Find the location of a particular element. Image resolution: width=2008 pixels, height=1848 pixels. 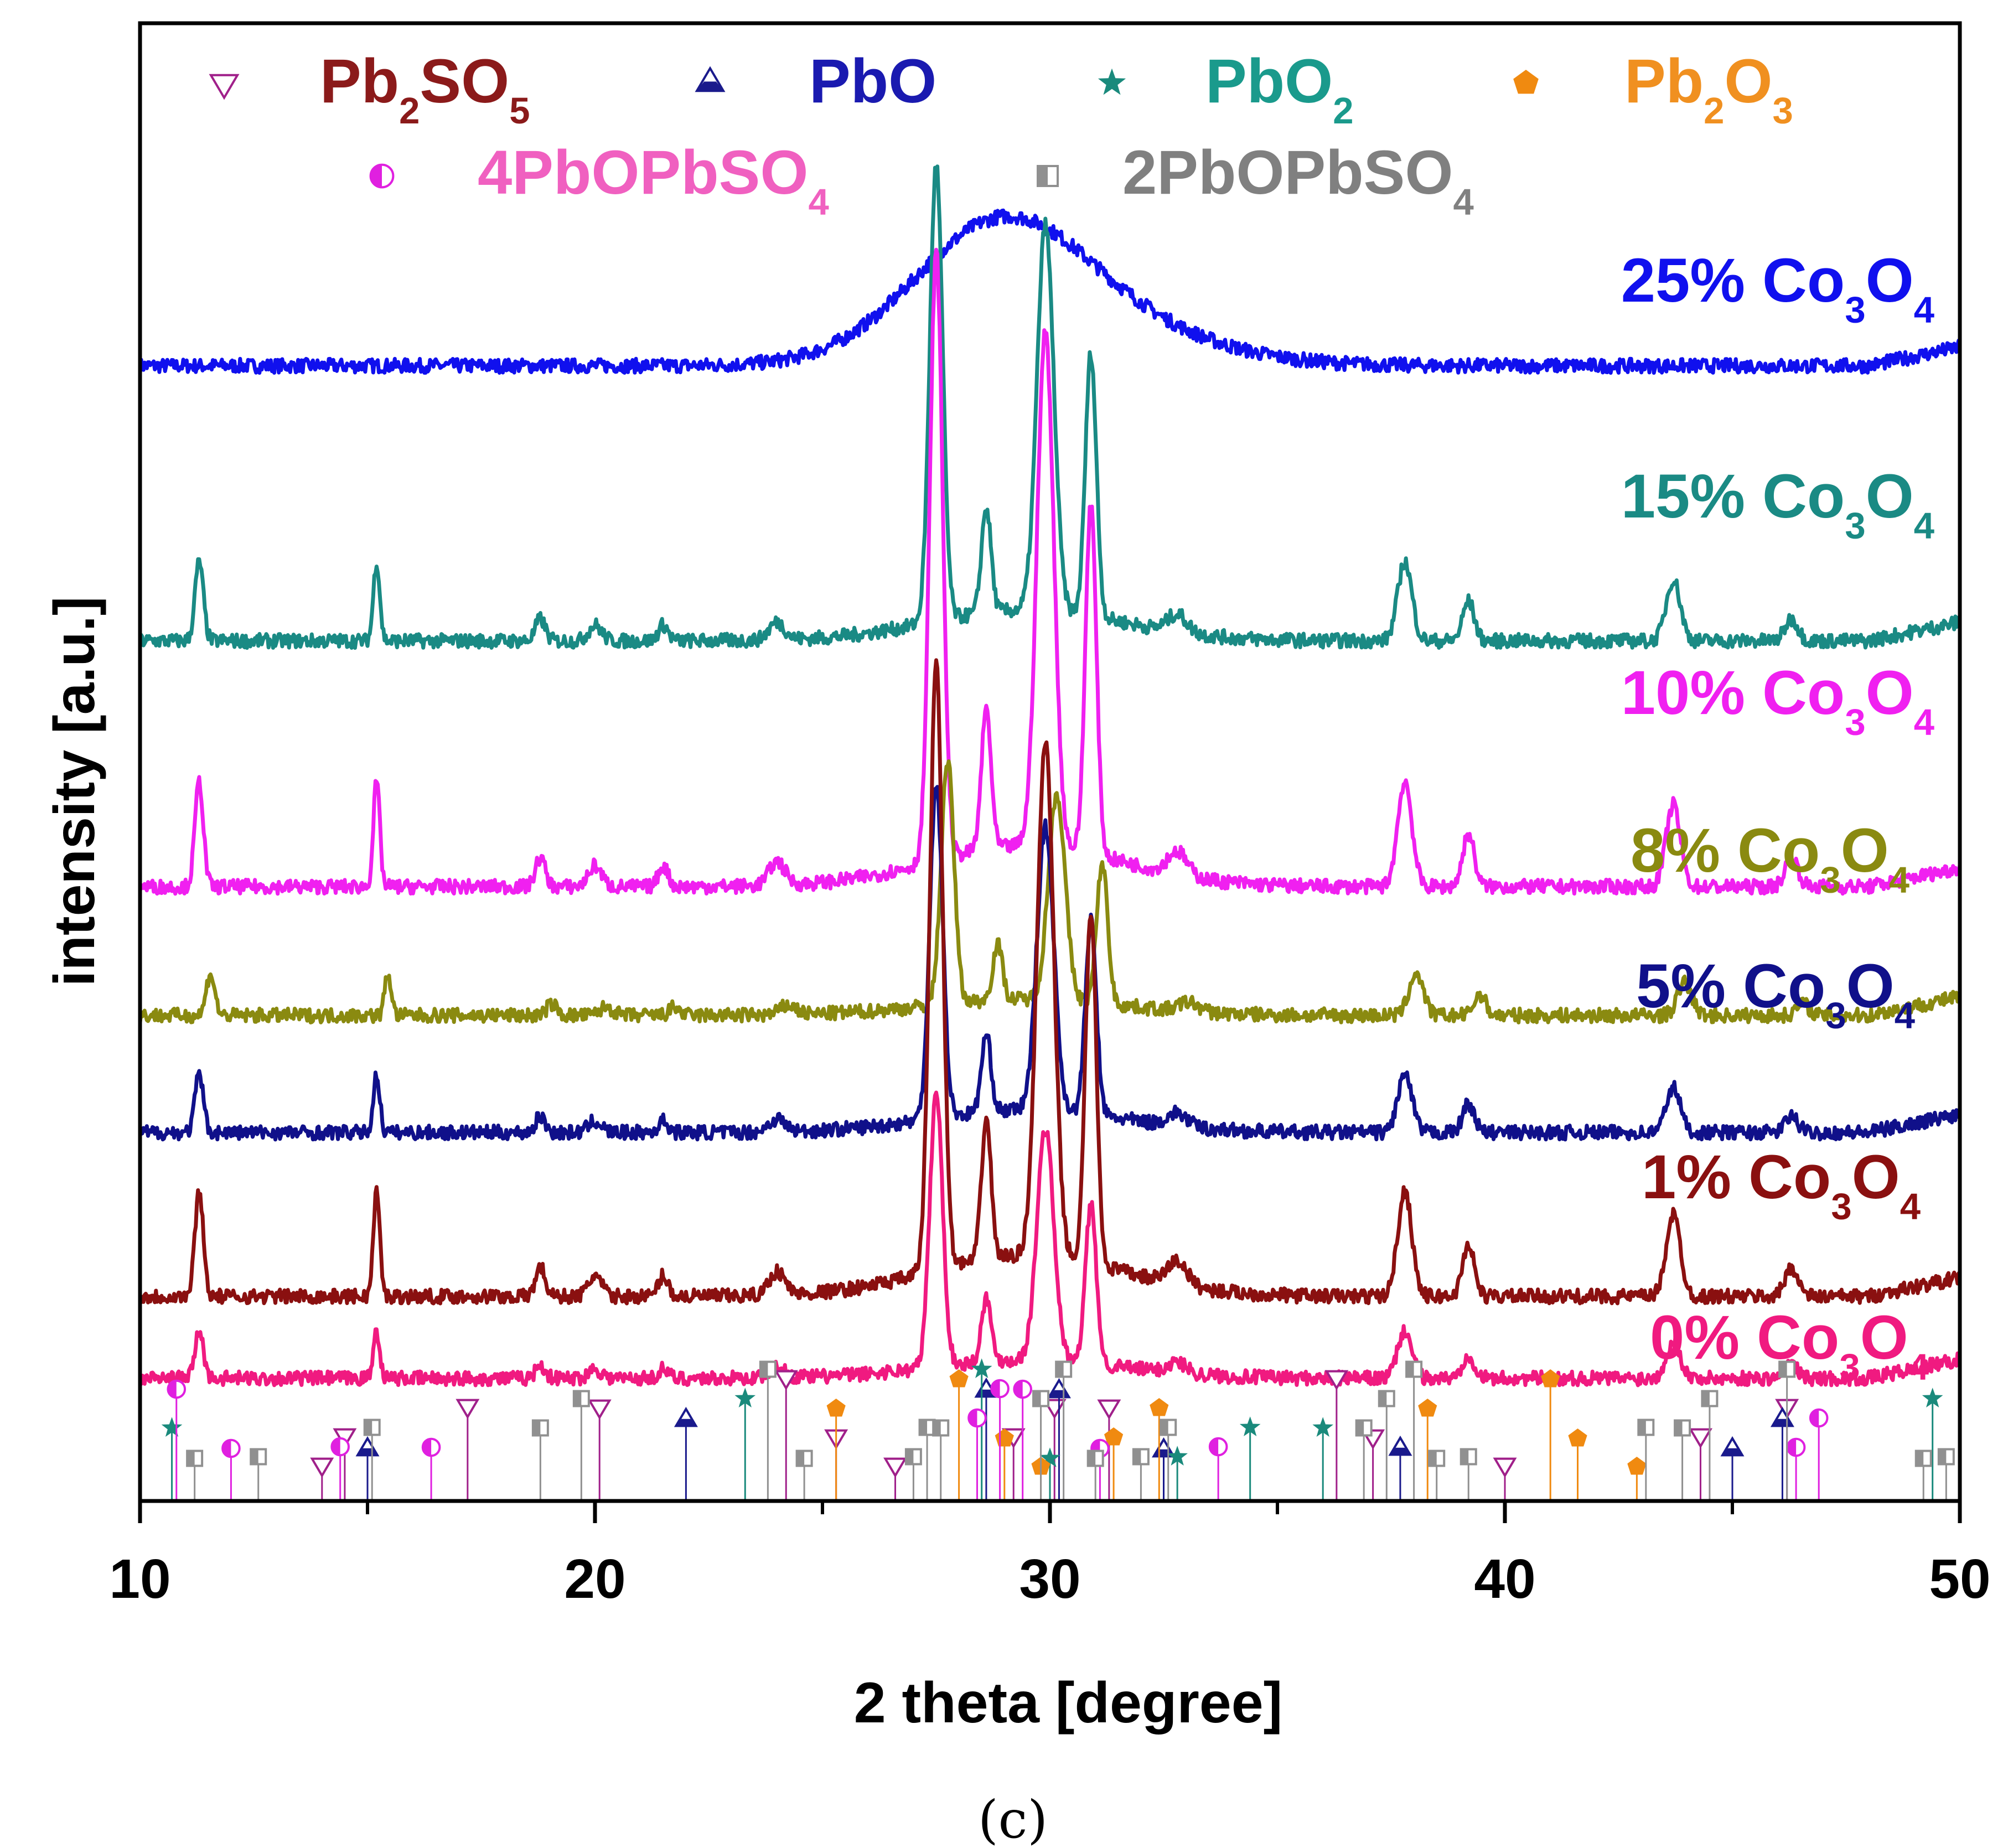

x-axis-label: 2 theta [degree] is located at coordinates (1068, 1703).